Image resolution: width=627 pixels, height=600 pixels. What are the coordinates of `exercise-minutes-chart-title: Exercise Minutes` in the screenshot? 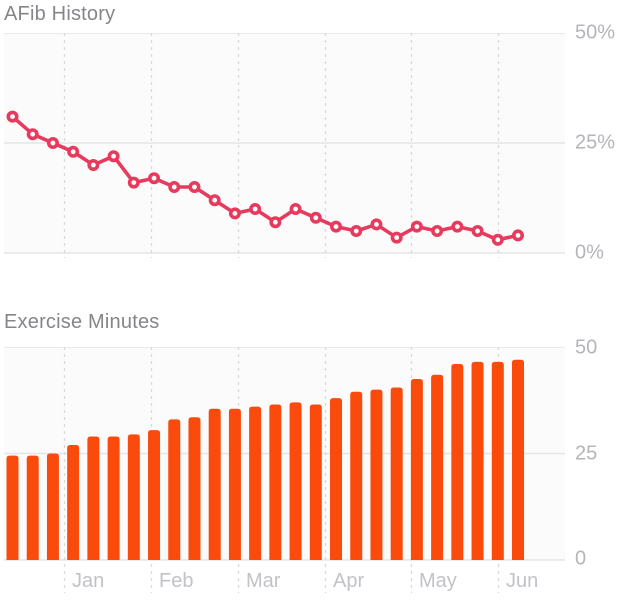 It's located at (82, 322).